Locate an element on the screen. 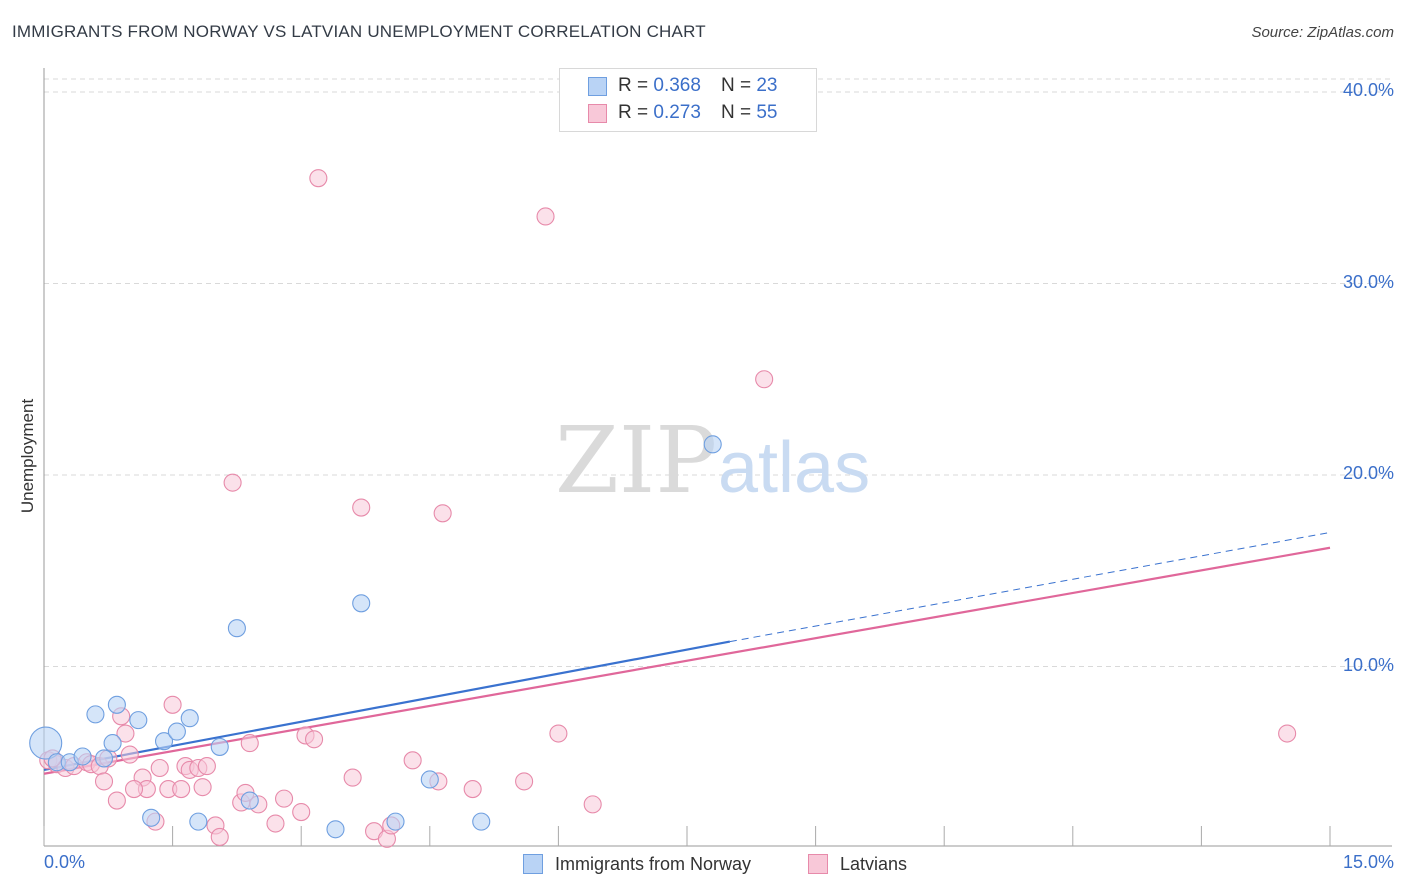  trendline-norway-extension is located at coordinates (1030, 587).